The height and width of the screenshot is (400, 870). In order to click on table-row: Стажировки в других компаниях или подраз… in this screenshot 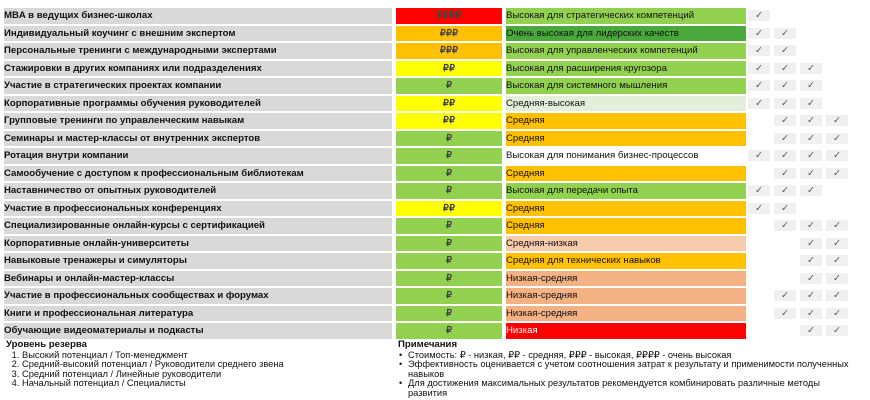, I will do `click(427, 68)`.